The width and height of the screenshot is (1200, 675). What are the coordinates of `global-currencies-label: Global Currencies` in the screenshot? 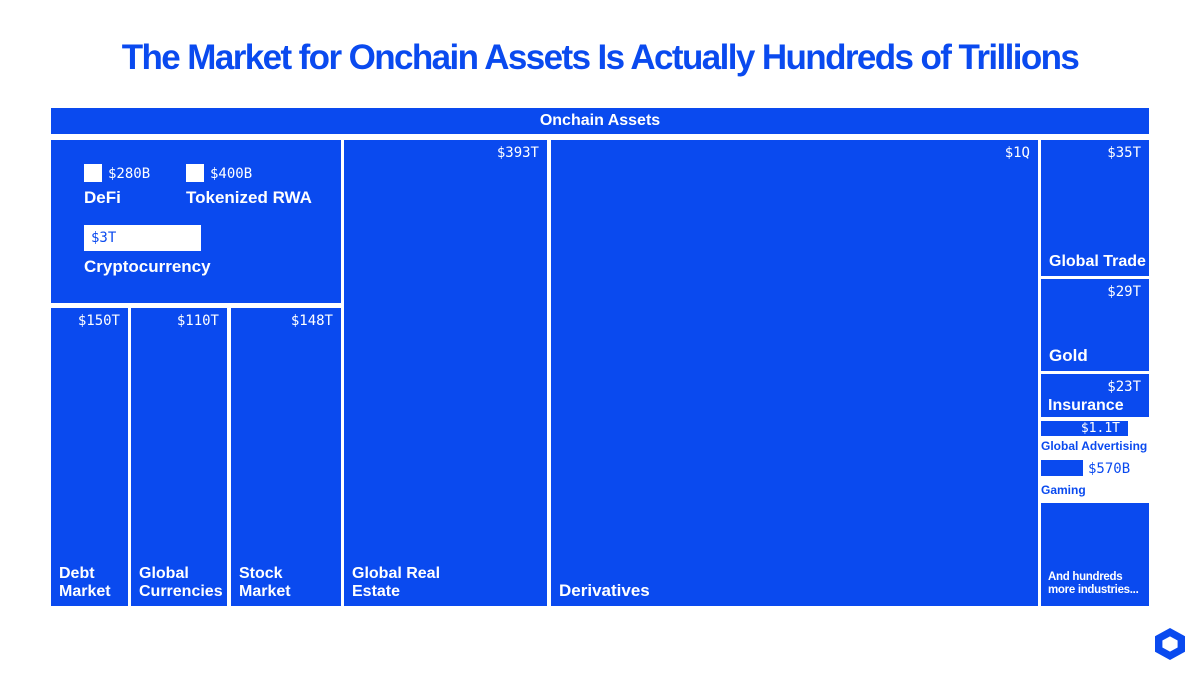 It's located at (181, 582).